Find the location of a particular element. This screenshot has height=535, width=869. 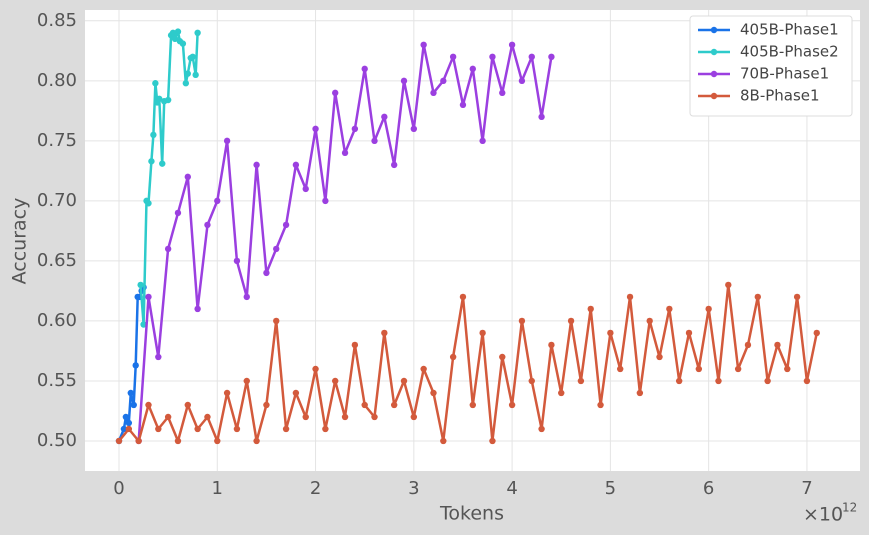

x-axis-label: Tokens is located at coordinates (471, 514).